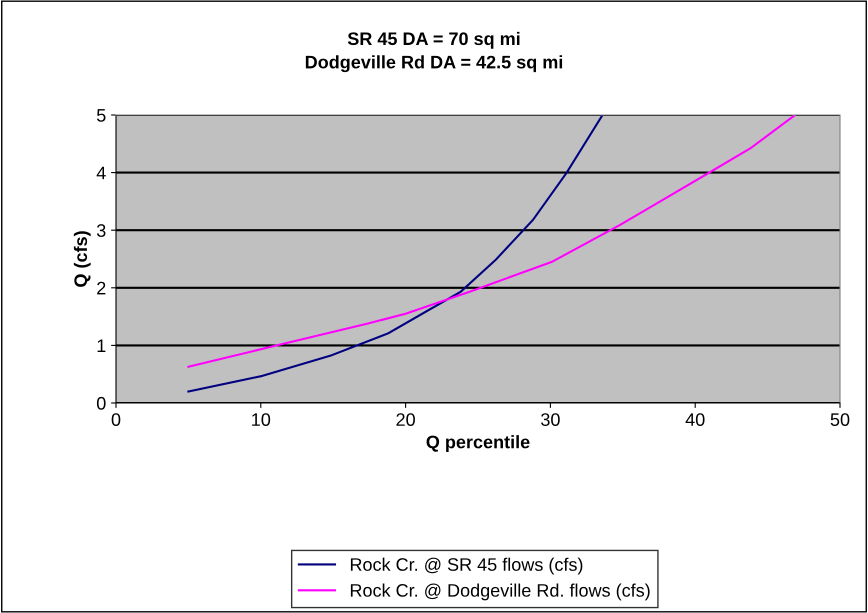 Image resolution: width=868 pixels, height=613 pixels. What do you see at coordinates (82, 259) in the screenshot?
I see `y-axis-title: Q (cfs)` at bounding box center [82, 259].